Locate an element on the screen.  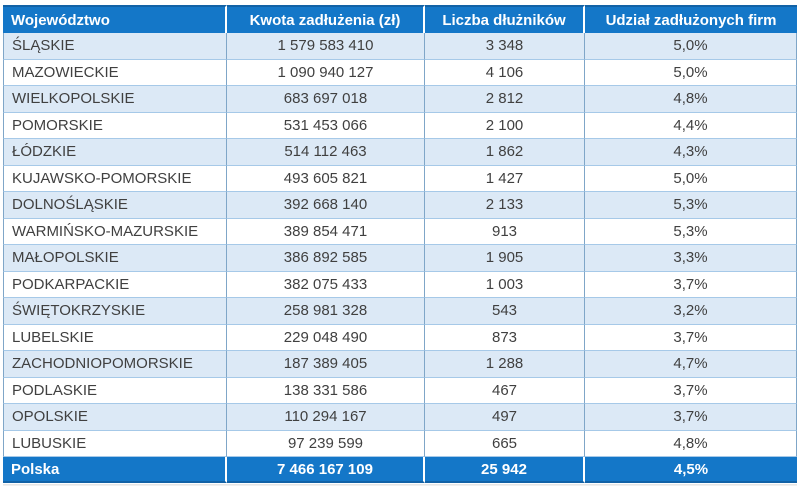
table-row: DOLNOŚLĄSKIE 392 668 140 2 133 5,3% is located at coordinates (400, 205).